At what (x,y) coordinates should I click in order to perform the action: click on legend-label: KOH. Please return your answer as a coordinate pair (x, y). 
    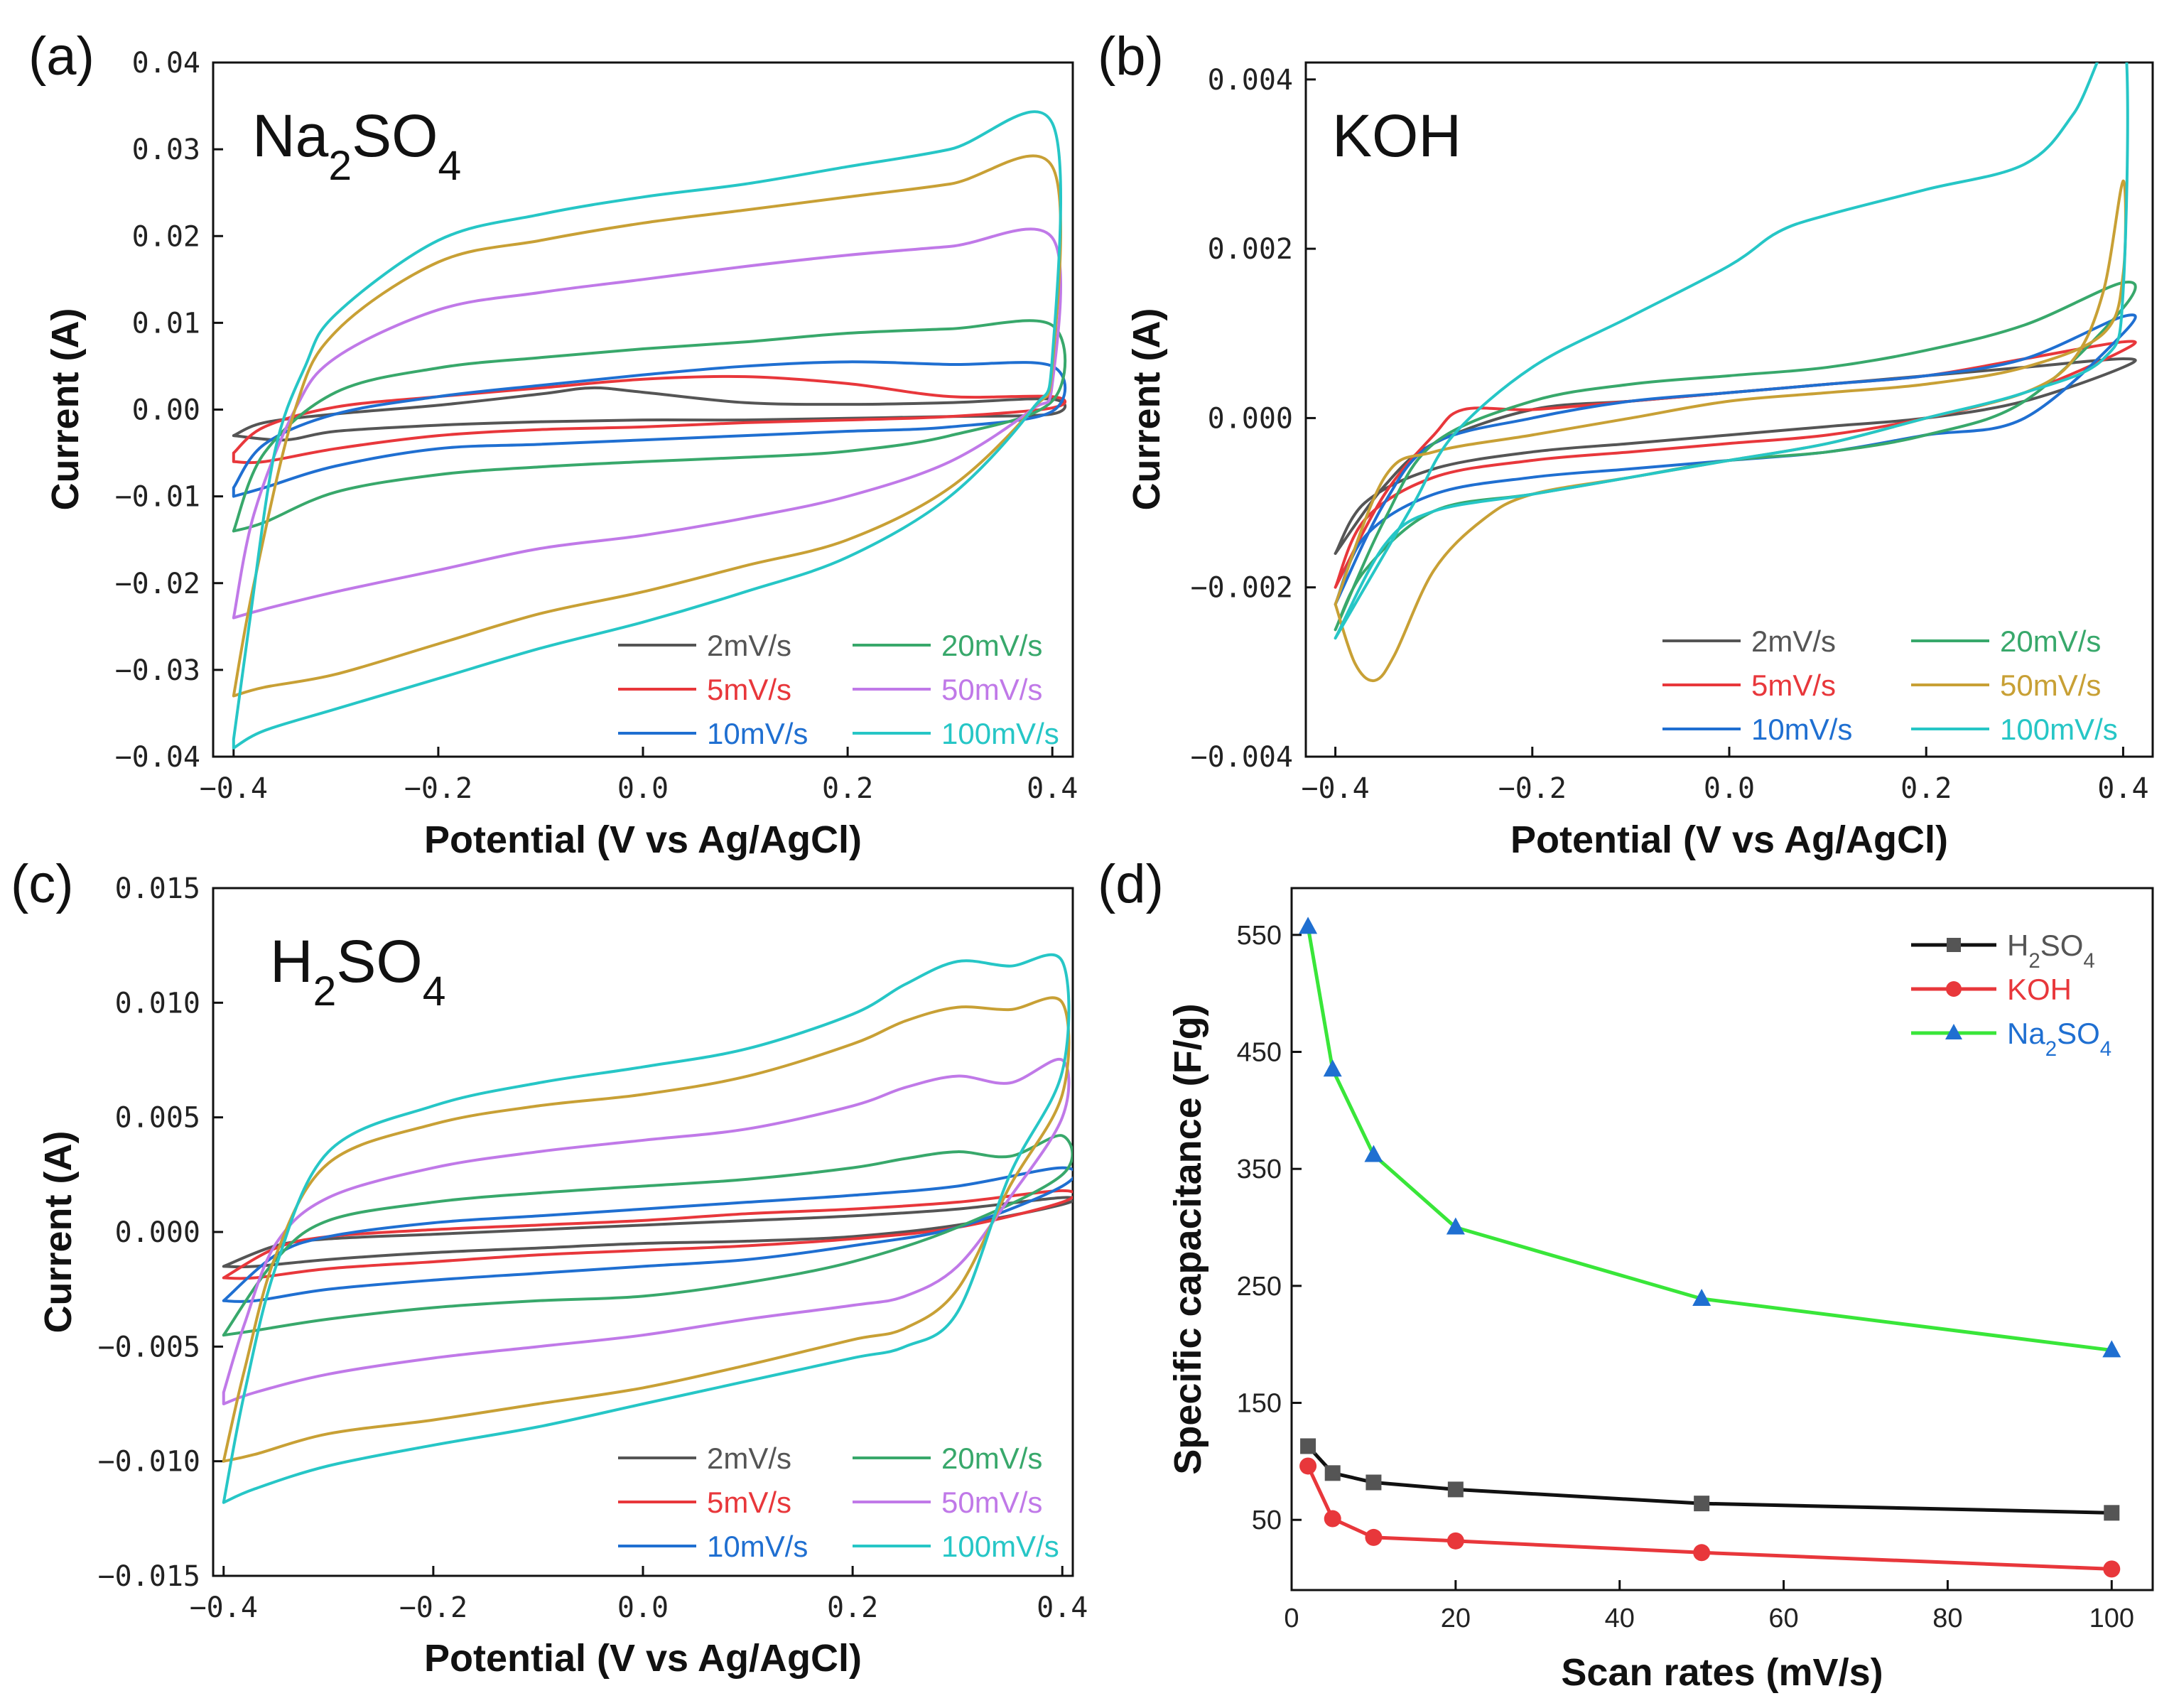
    Looking at the image, I should click on (2039, 989).